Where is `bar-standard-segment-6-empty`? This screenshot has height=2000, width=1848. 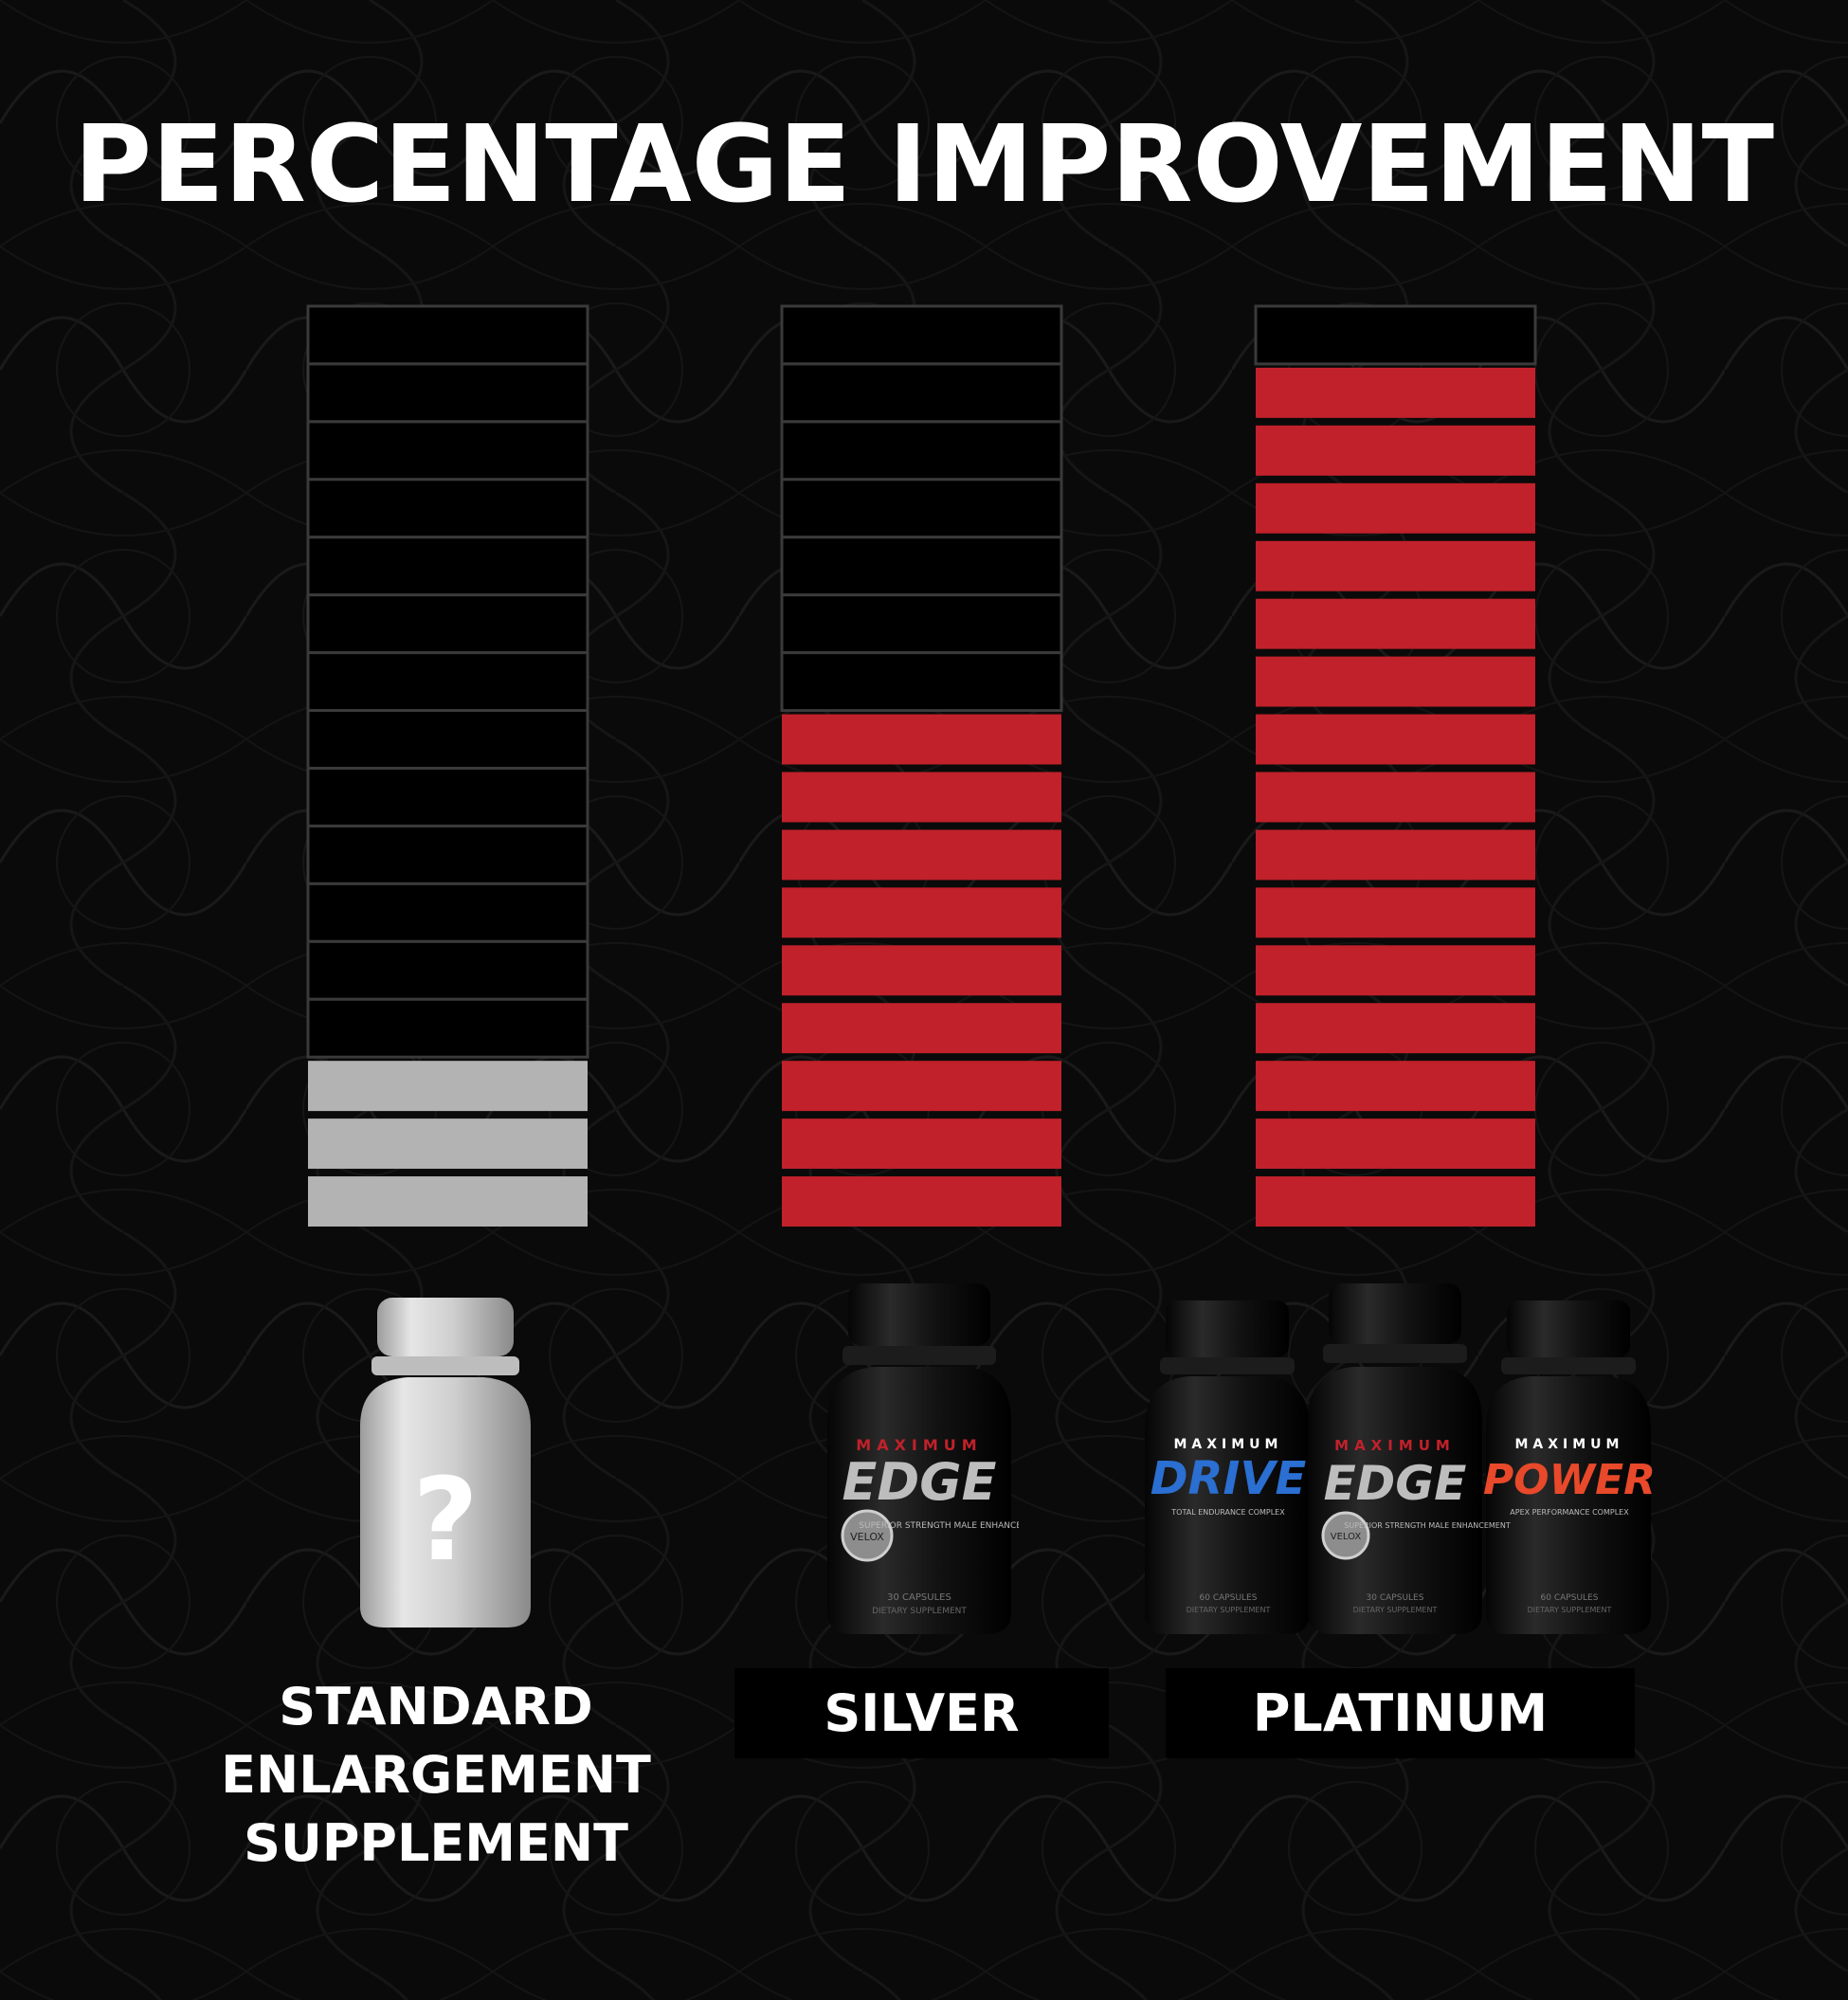 bar-standard-segment-6-empty is located at coordinates (448, 912).